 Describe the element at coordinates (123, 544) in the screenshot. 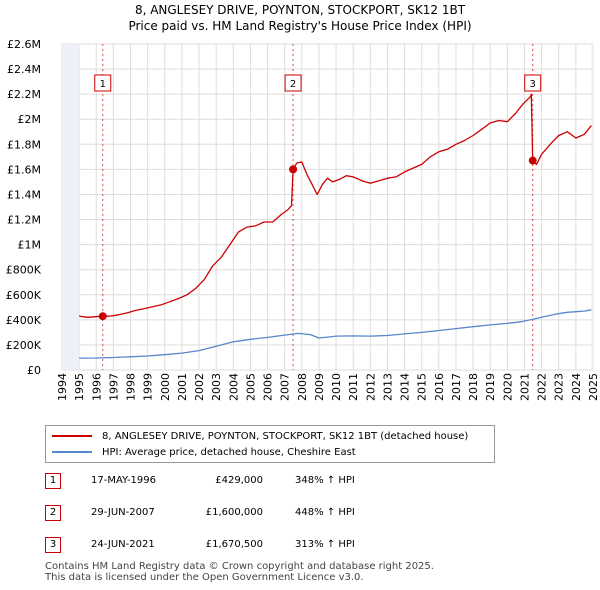

I see `sale-date: 24-JUN-2021` at that location.